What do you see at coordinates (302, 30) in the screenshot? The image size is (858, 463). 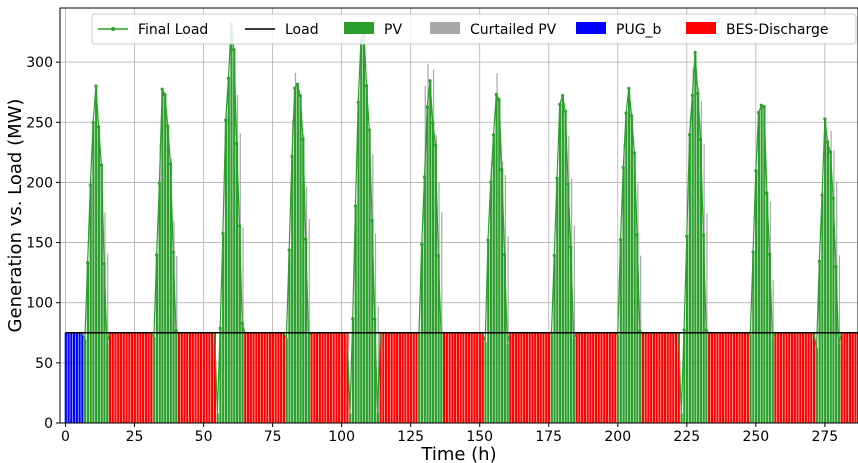 I see `legend-label: Load` at bounding box center [302, 30].